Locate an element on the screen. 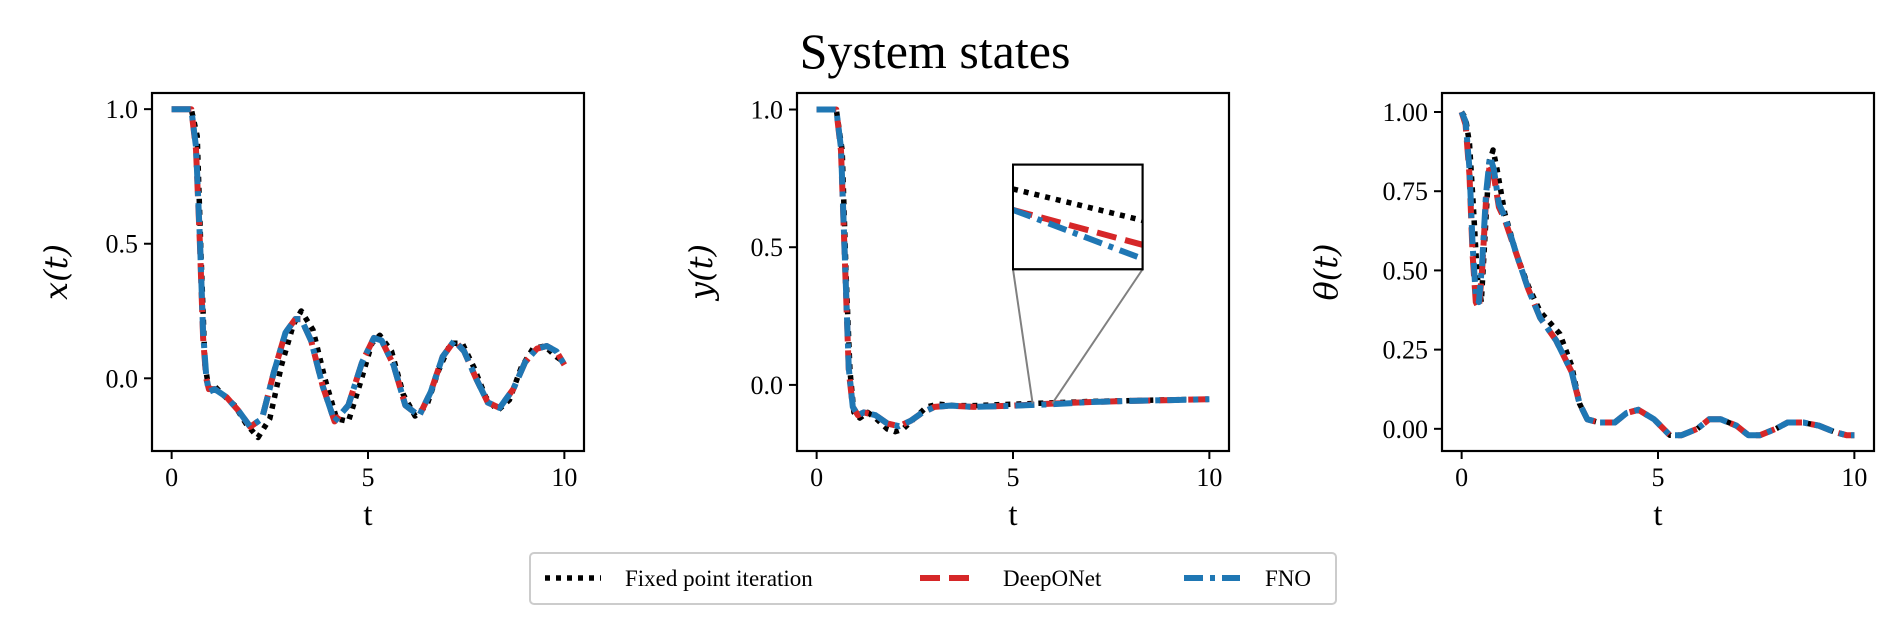 The height and width of the screenshot is (632, 1897). zoom-inset is located at coordinates (1078, 284).